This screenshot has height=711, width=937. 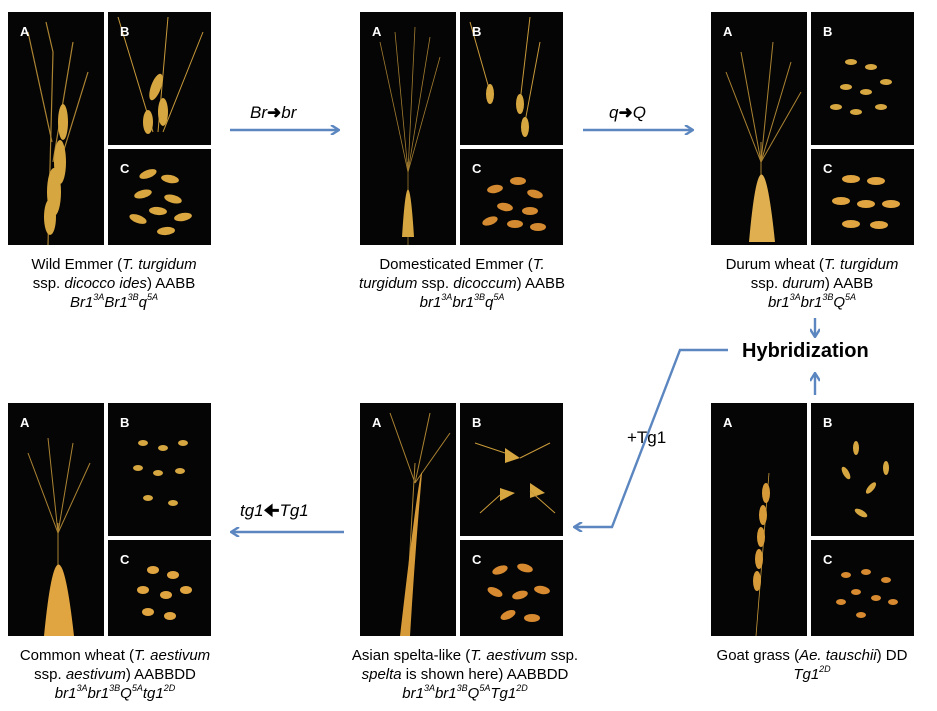 I want to click on hybridization-label: Hybridization, so click(x=805, y=351).